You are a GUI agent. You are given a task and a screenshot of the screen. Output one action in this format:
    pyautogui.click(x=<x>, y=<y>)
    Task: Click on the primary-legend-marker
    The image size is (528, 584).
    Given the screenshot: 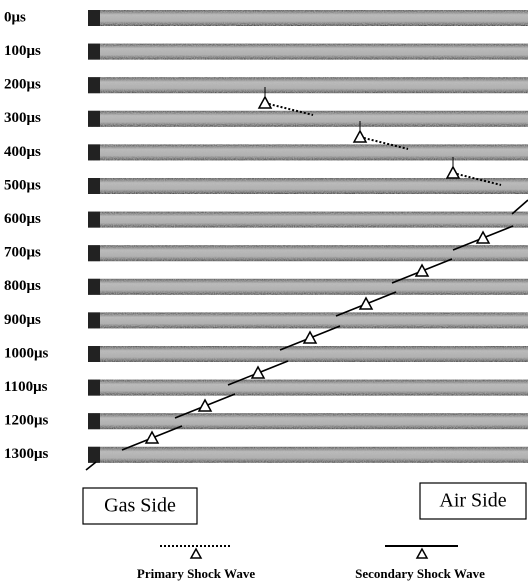 What is the action you would take?
    pyautogui.click(x=196, y=553)
    